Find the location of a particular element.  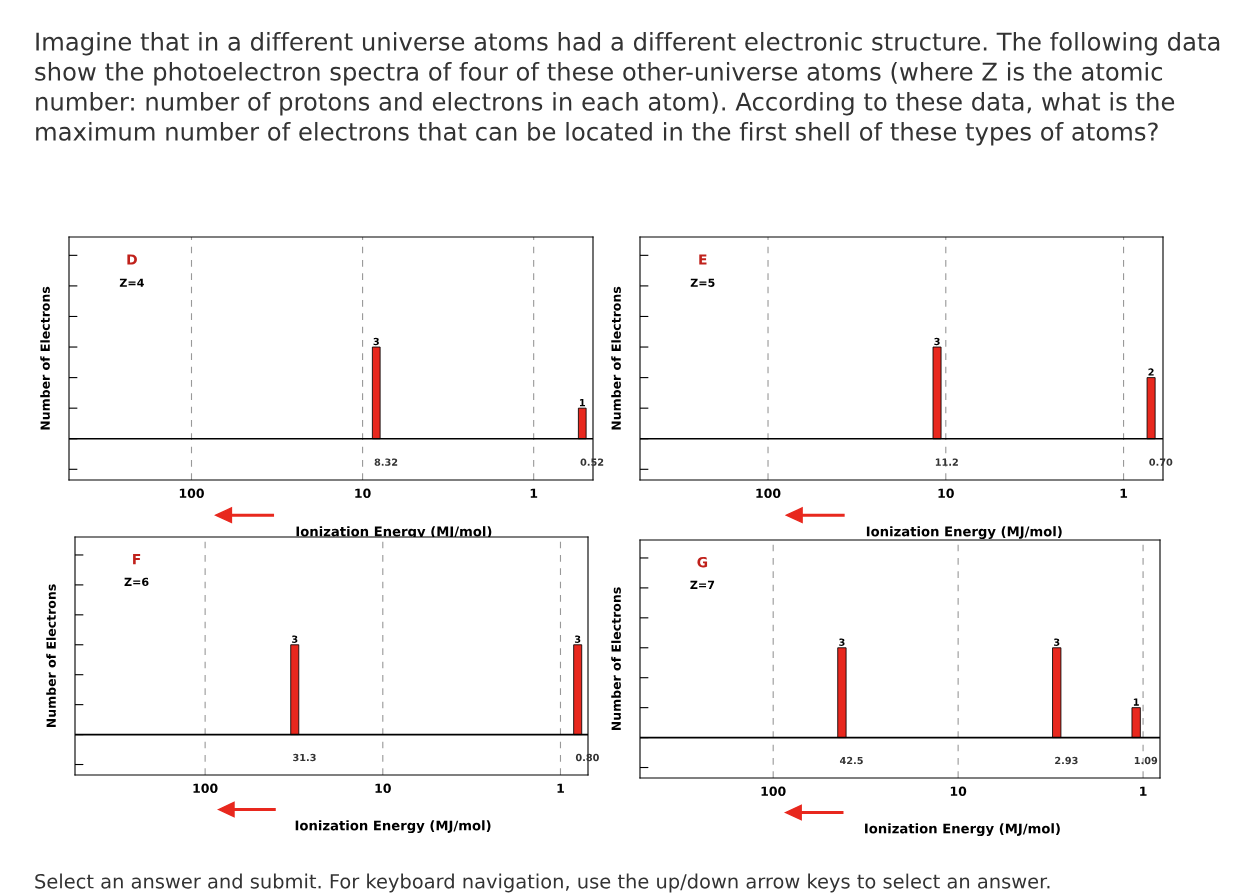

text: 1.09 is located at coordinates (1146, 760).